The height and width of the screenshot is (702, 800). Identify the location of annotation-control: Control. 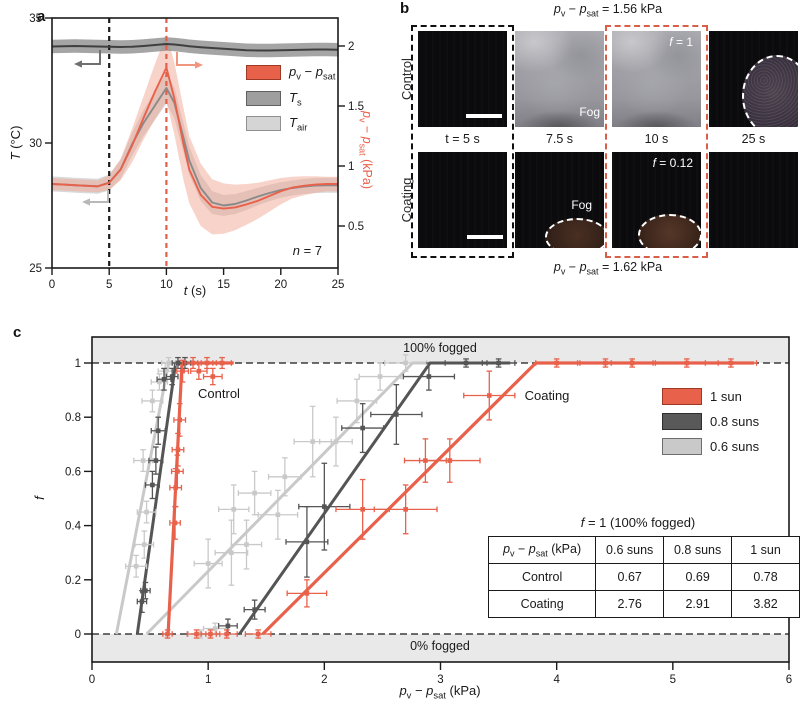
(219, 393).